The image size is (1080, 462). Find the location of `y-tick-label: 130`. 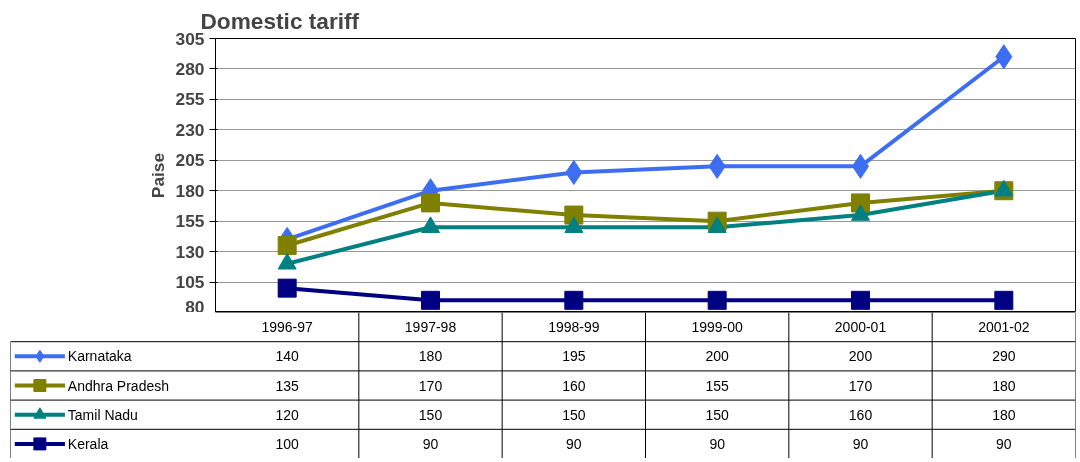

y-tick-label: 130 is located at coordinates (190, 251).